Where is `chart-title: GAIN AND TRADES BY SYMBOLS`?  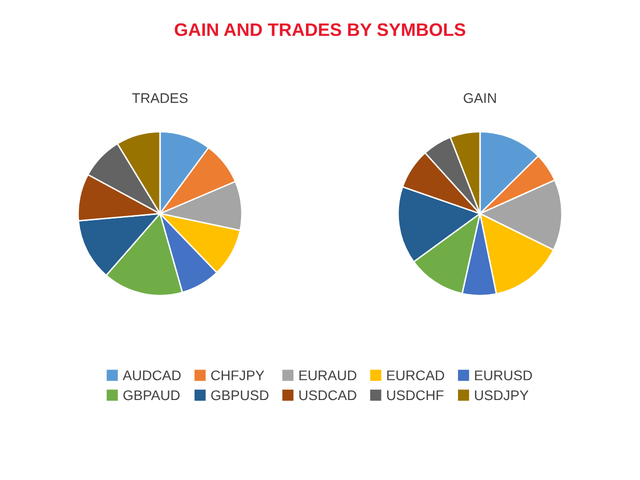
chart-title: GAIN AND TRADES BY SYMBOLS is located at coordinates (320, 29).